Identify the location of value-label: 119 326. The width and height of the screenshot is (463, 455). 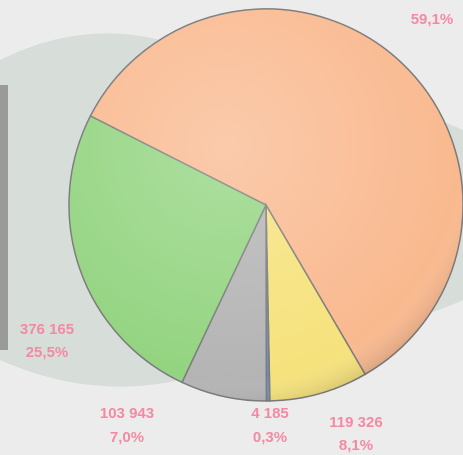
(355, 422).